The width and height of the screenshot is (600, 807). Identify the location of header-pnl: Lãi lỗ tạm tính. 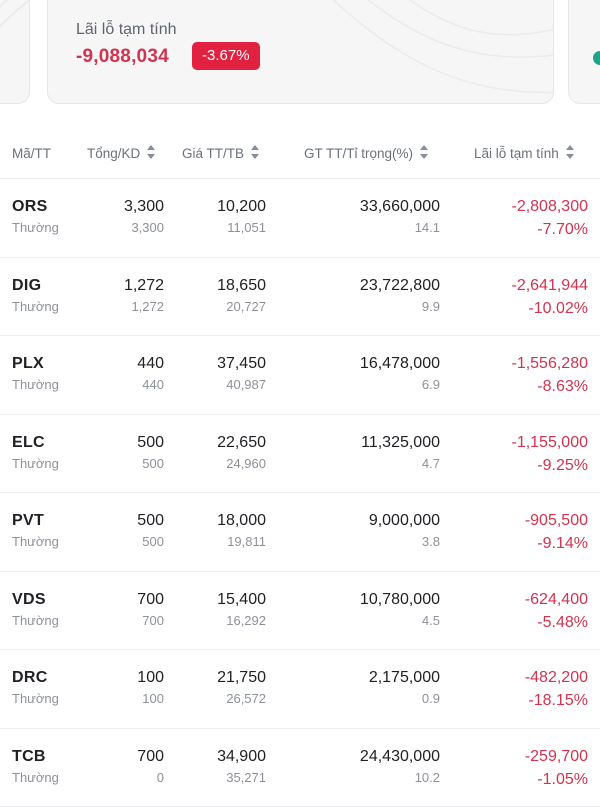
(524, 154).